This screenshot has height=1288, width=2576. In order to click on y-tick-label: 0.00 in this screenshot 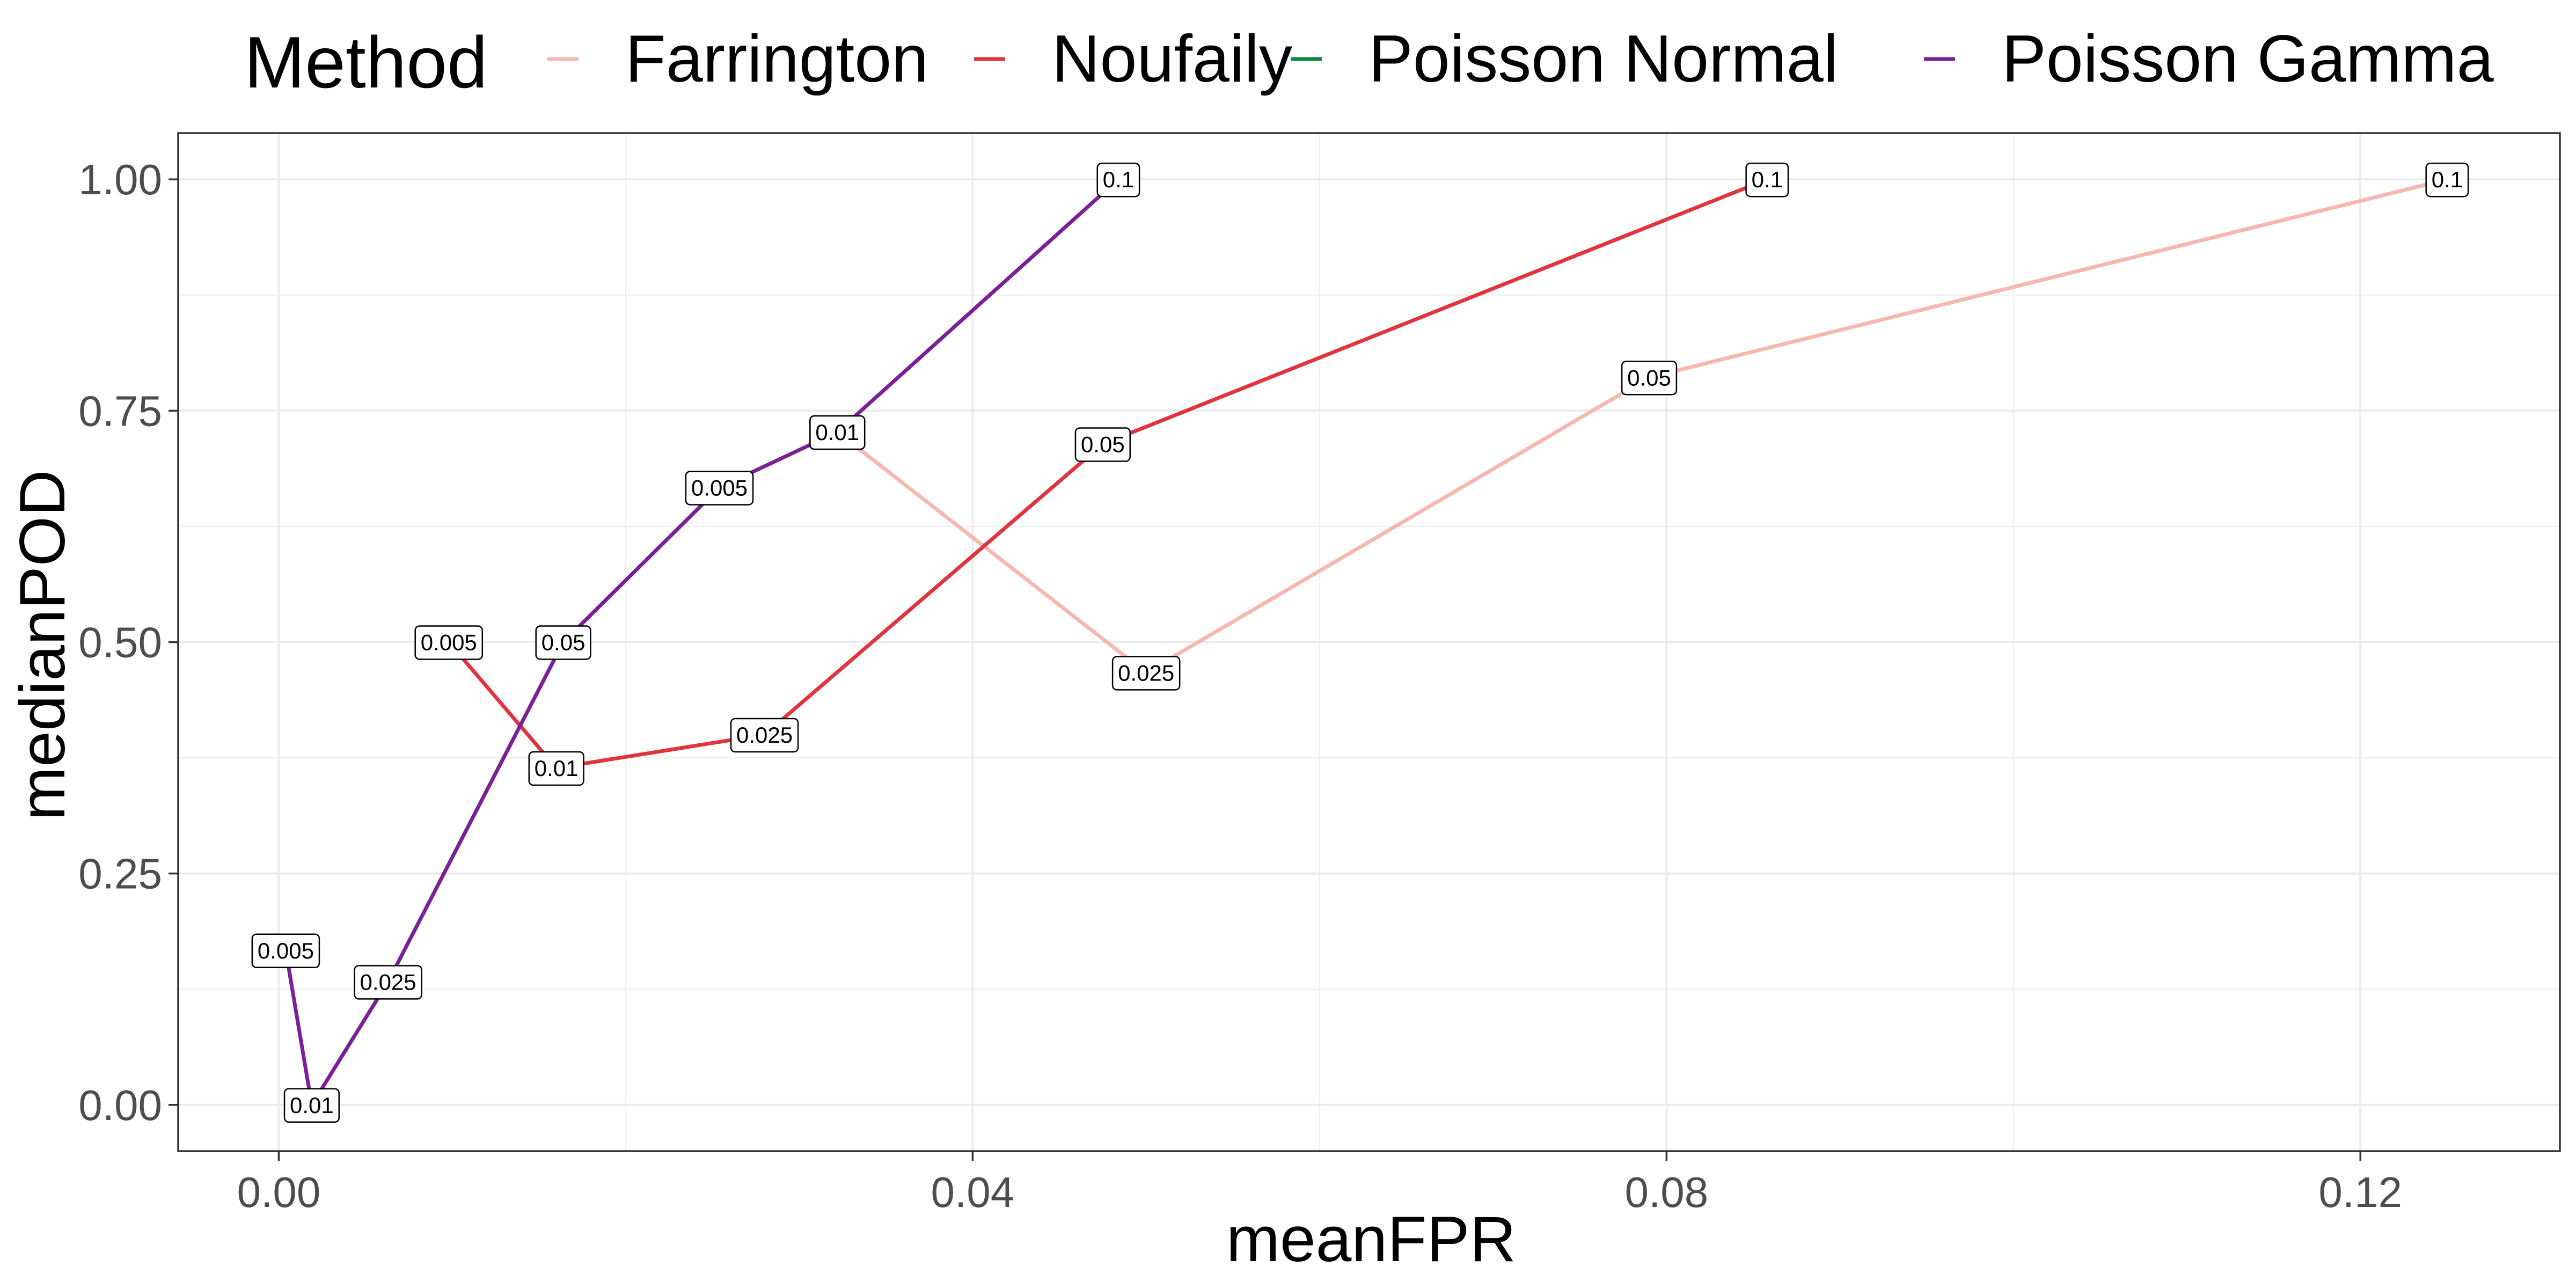, I will do `click(120, 1105)`.